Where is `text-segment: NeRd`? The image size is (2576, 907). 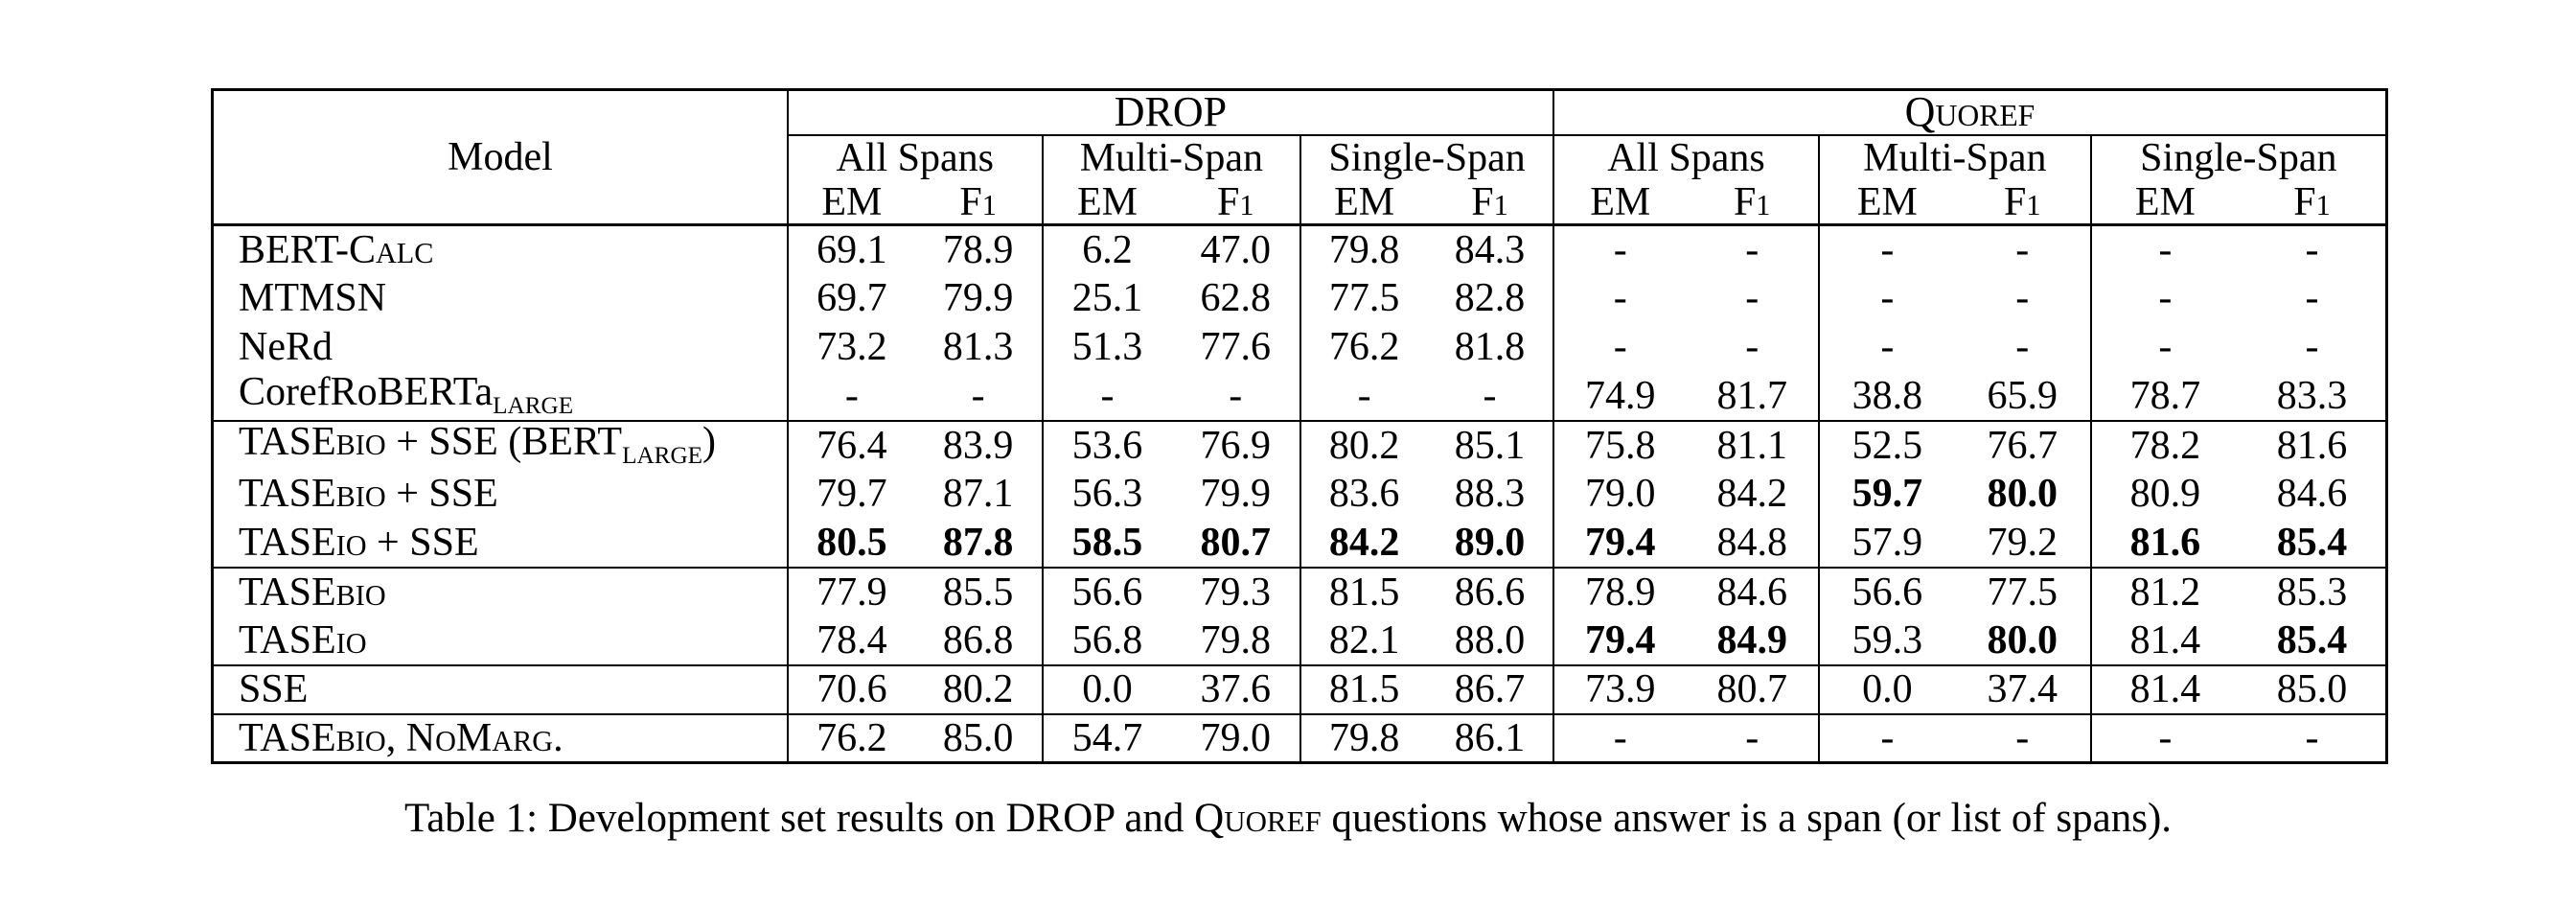 text-segment: NeRd is located at coordinates (286, 347).